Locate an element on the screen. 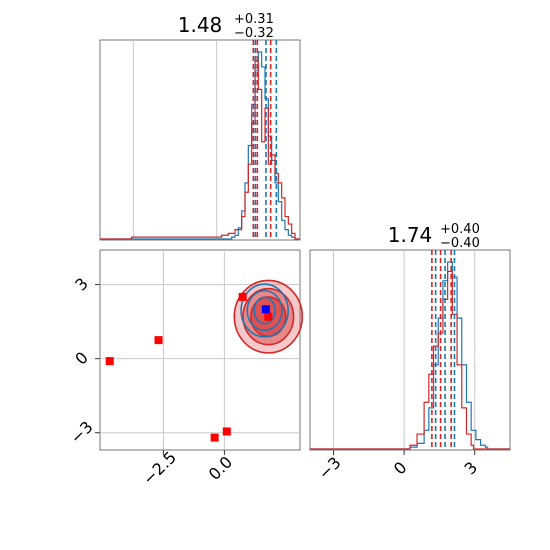 This screenshot has width=550, height=550. right-hist-xtick-label: 3 is located at coordinates (470, 468).